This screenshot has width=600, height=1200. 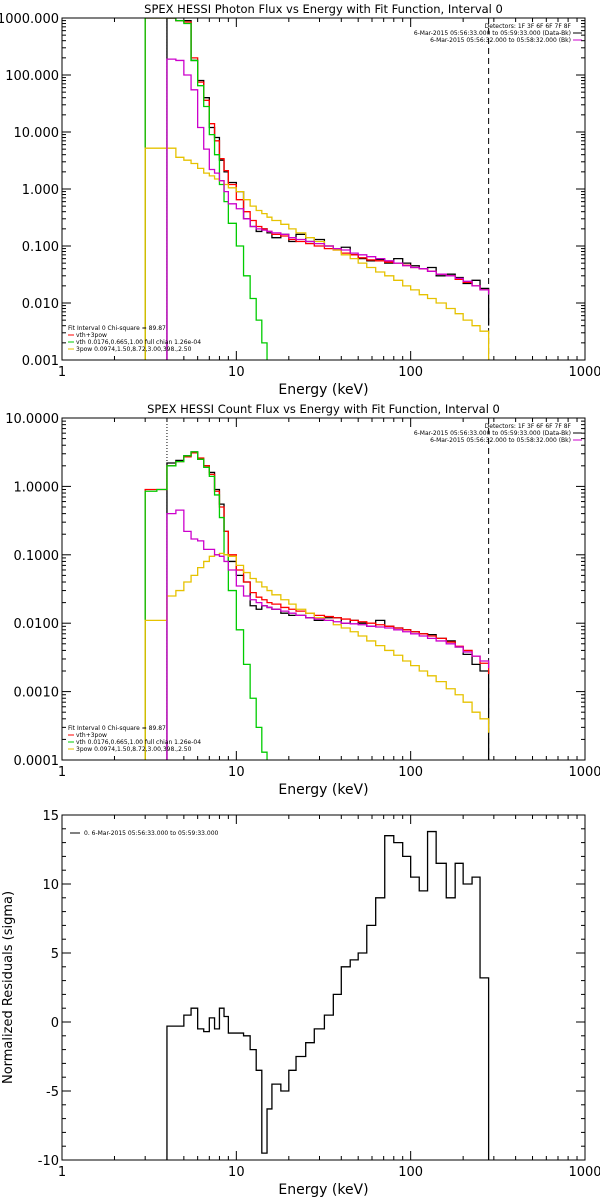 What do you see at coordinates (37, 624) in the screenshot?
I see `y-tick-label: 0.0100` at bounding box center [37, 624].